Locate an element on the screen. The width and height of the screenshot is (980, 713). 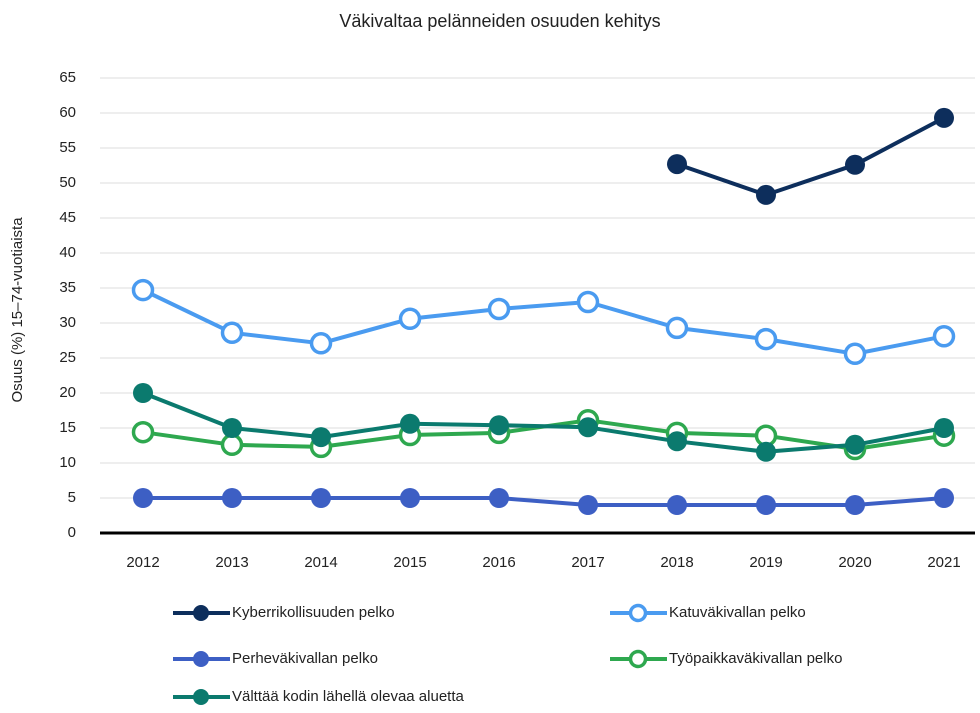
y-tick-label: 5 is located at coordinates (72, 497).